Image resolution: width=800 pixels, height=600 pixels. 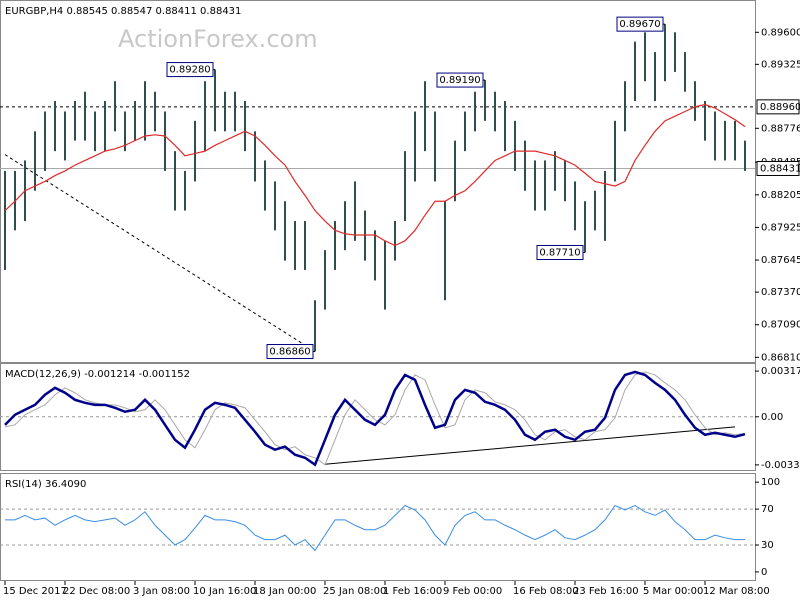 I want to click on level-label: 0.88960, so click(x=780, y=107).